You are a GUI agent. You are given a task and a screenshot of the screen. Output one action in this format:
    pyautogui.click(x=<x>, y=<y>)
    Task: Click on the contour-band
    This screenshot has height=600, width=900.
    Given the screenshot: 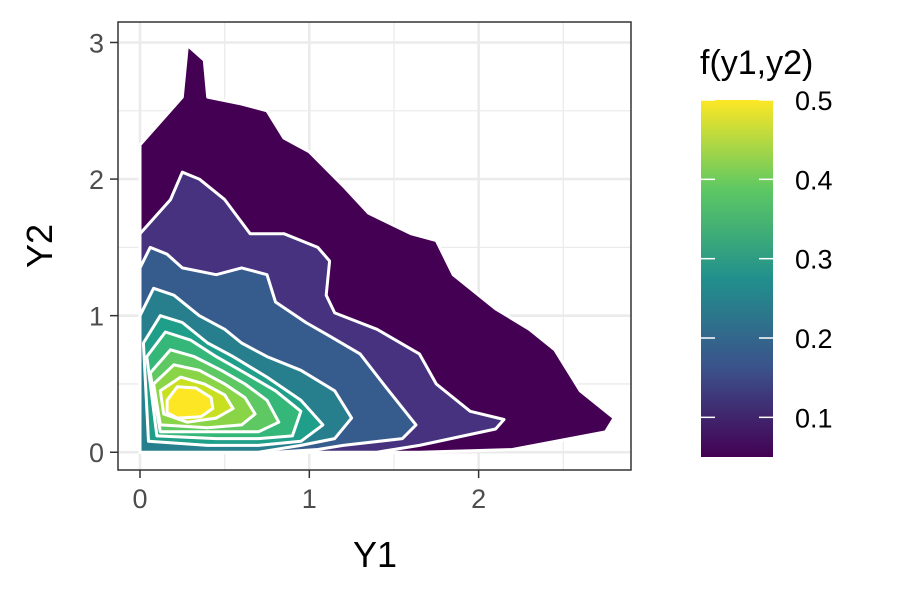 What is the action you would take?
    pyautogui.click(x=190, y=402)
    